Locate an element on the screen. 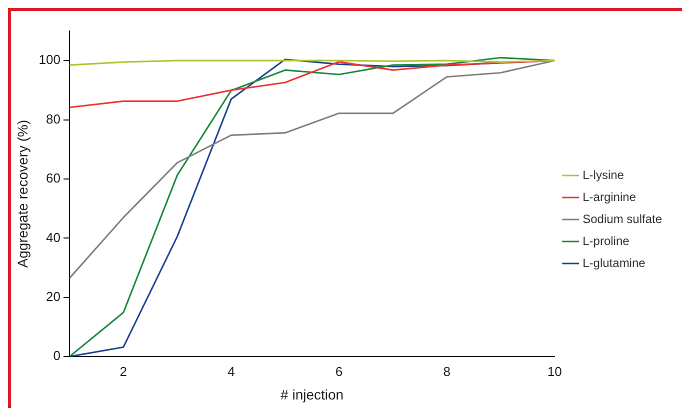  legend-label: Sodium sulfate is located at coordinates (622, 219).